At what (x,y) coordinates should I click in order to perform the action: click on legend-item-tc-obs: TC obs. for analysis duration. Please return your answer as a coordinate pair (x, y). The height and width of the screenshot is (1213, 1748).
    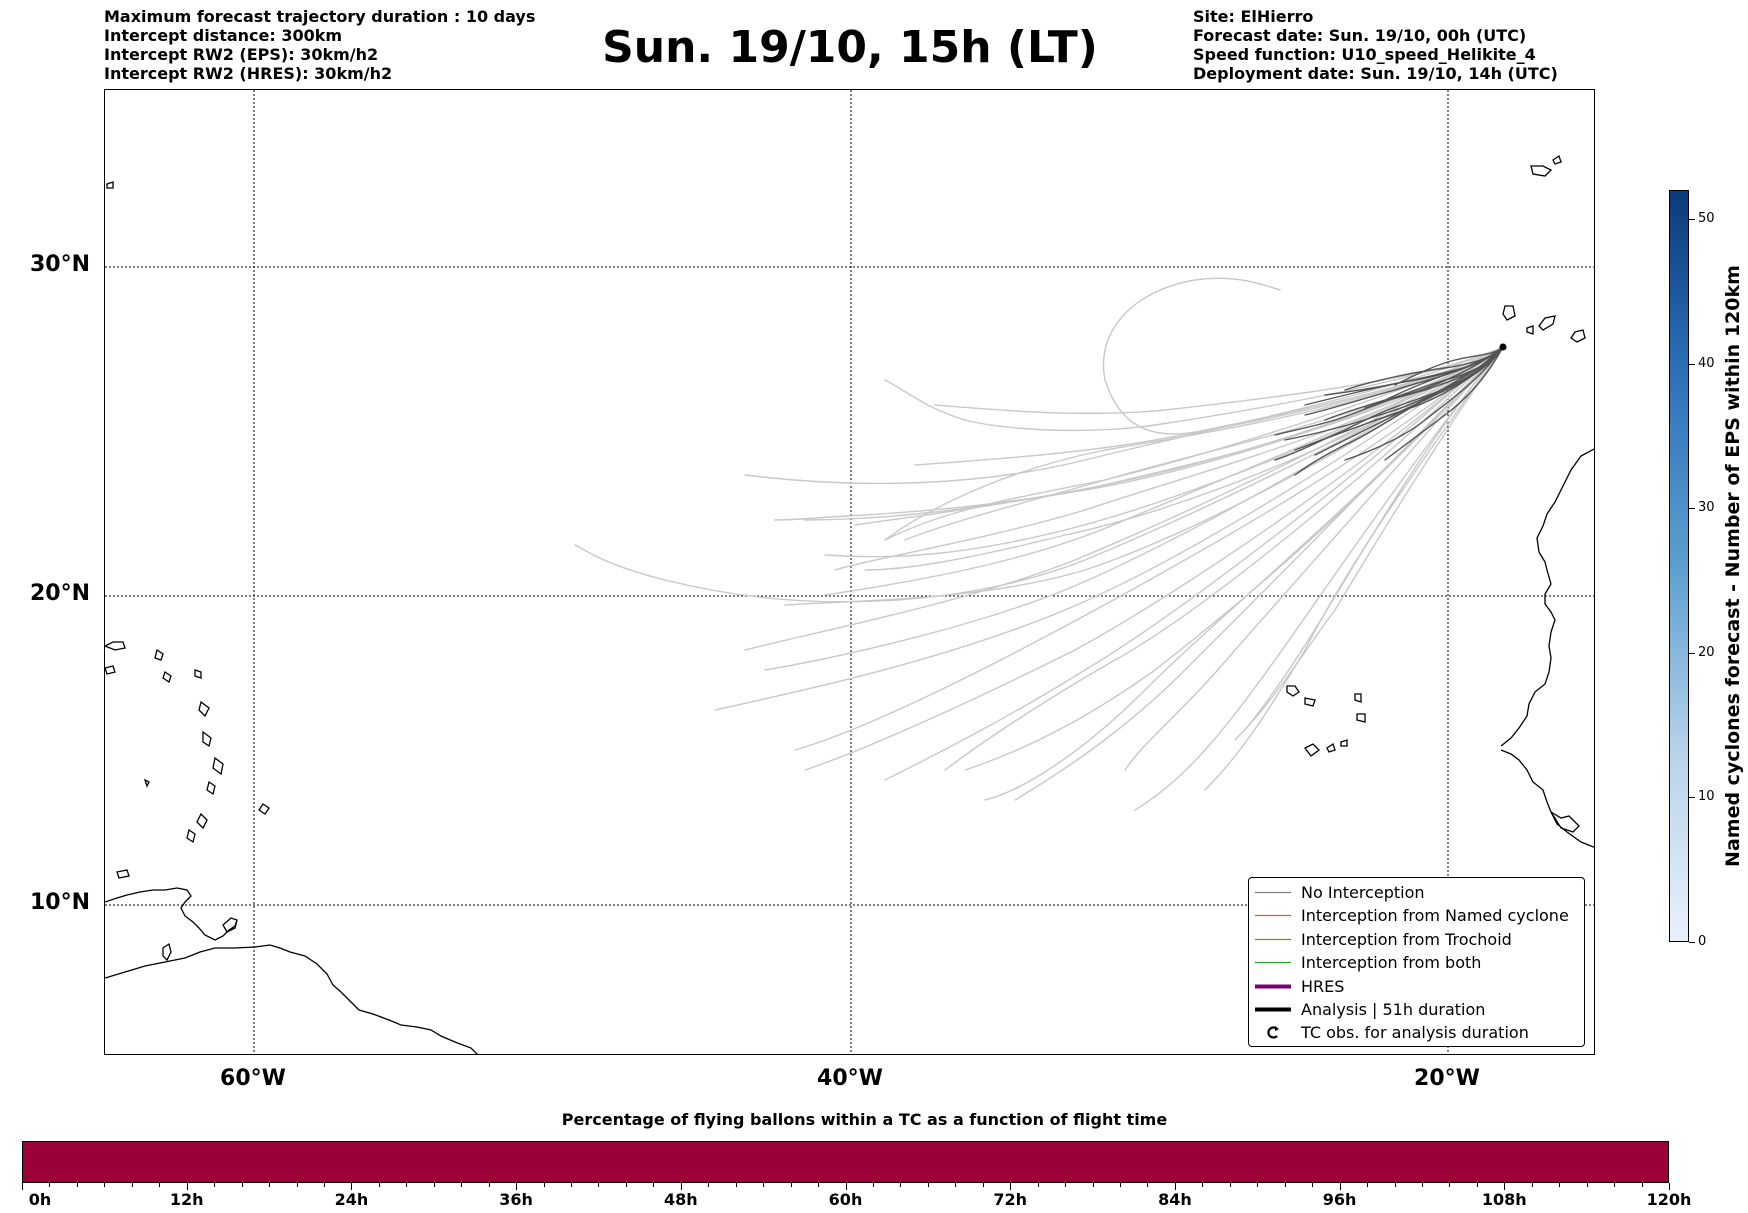
    Looking at the image, I should click on (1416, 1032).